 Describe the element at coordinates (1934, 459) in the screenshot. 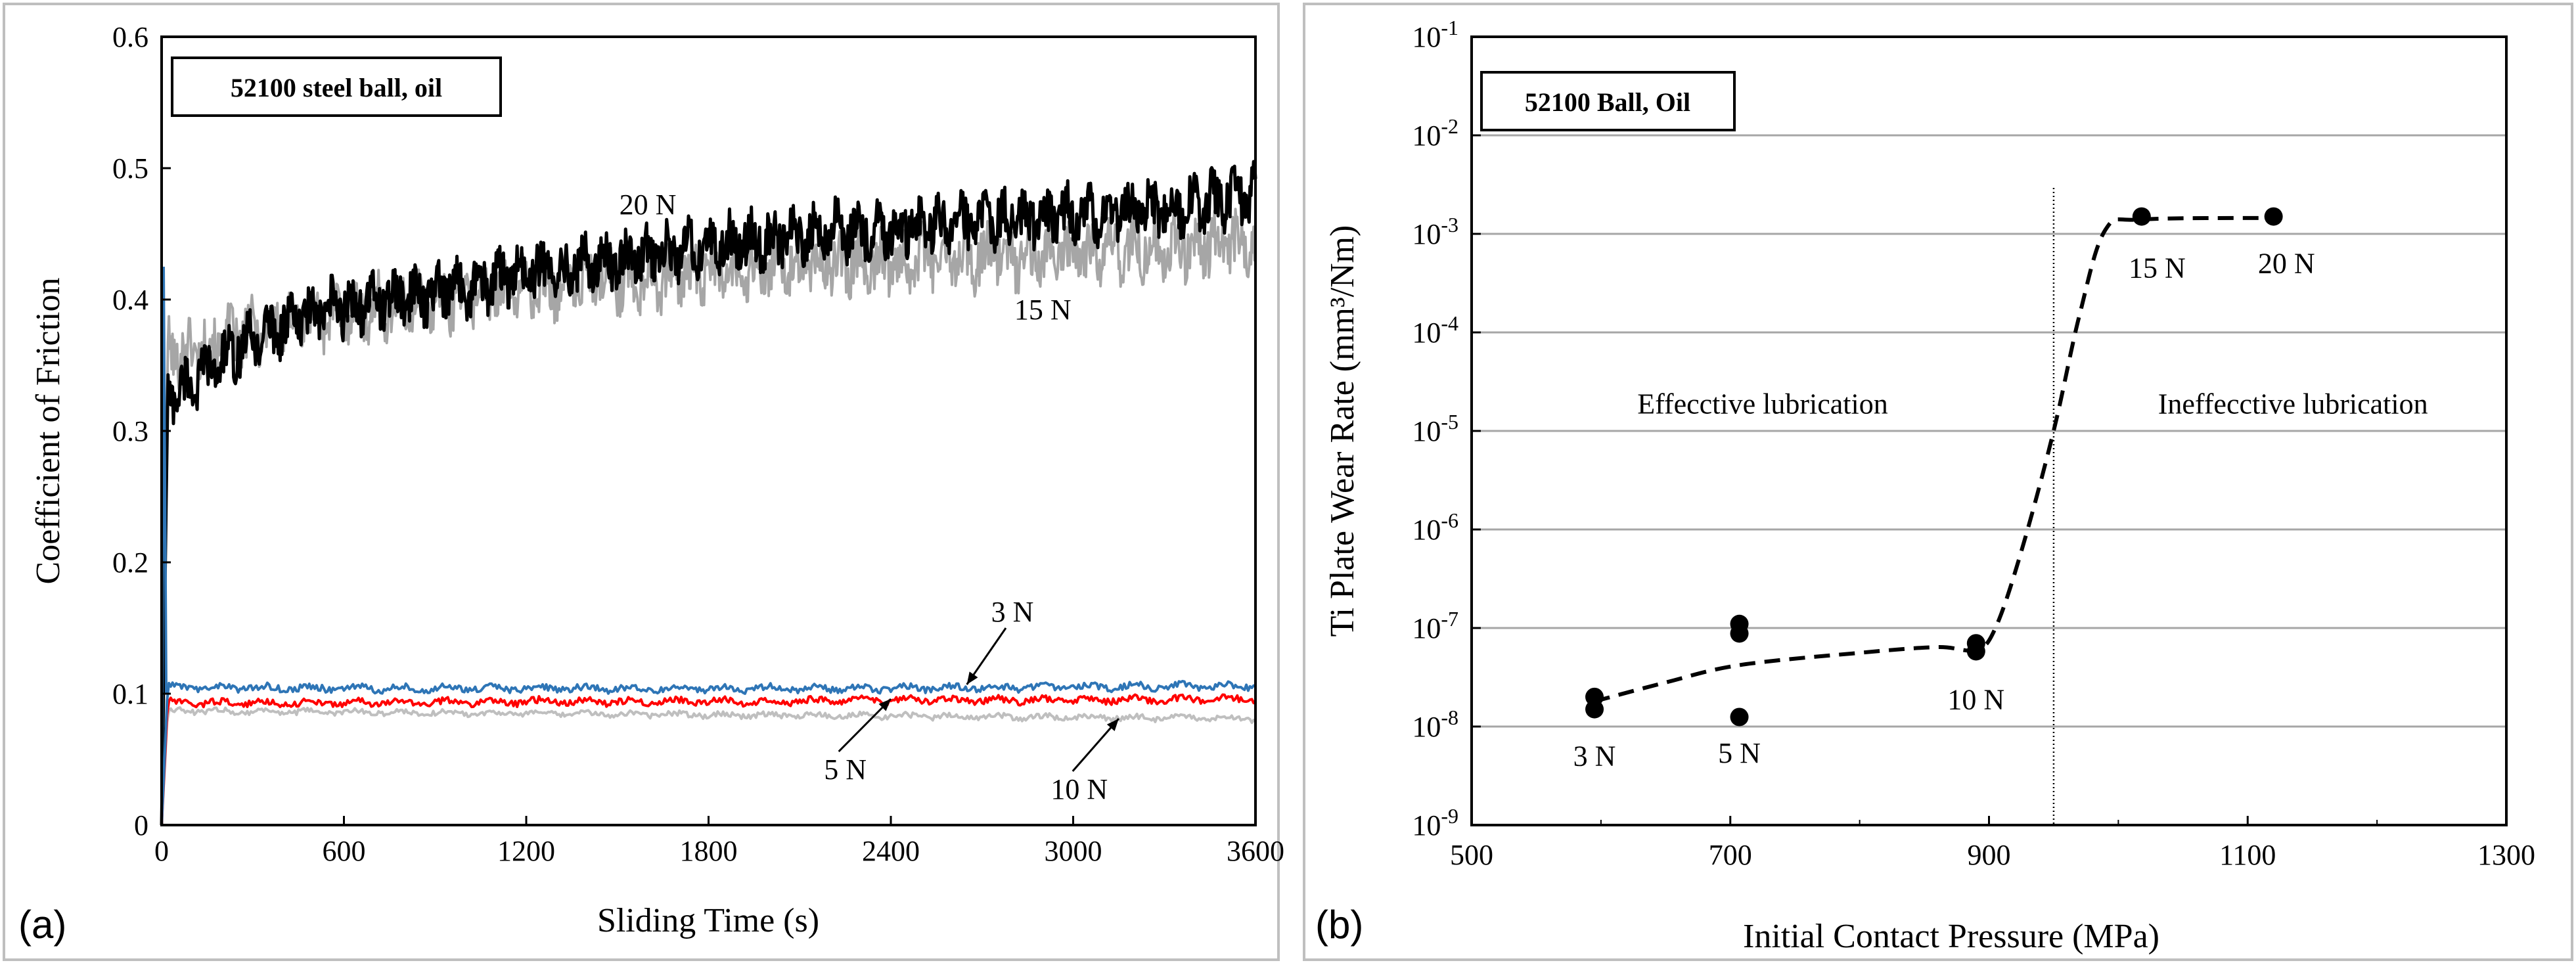

I see `panel-b-trend-line` at that location.